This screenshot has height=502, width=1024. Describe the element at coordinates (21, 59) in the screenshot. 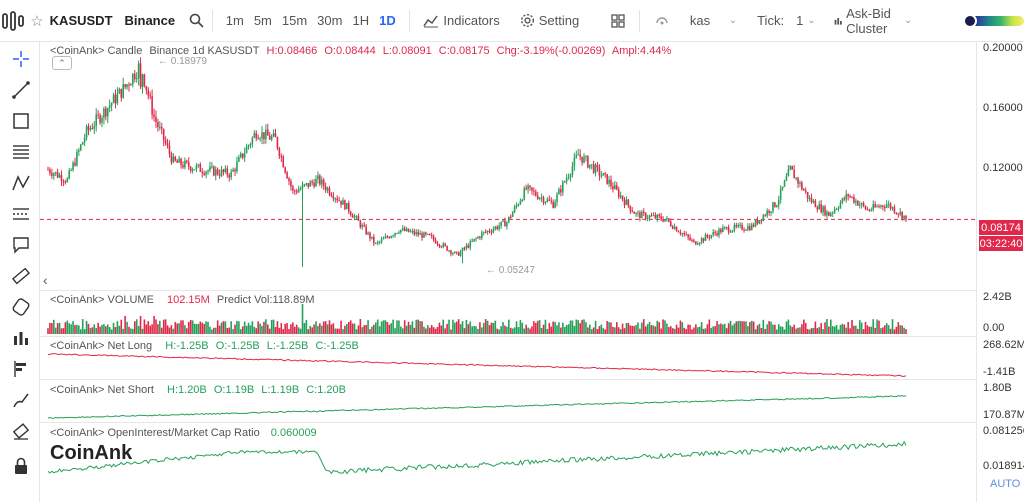

I see `crosshair-icon` at that location.